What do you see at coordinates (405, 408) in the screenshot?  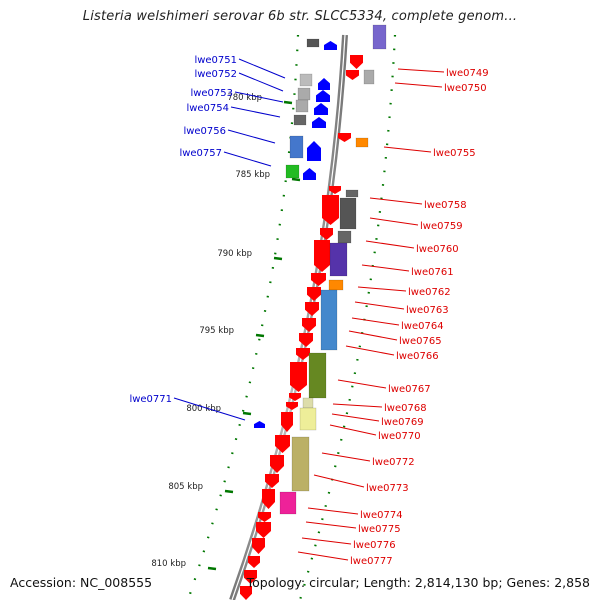 I see `gene-label-lwe0768: lwe0768` at bounding box center [405, 408].